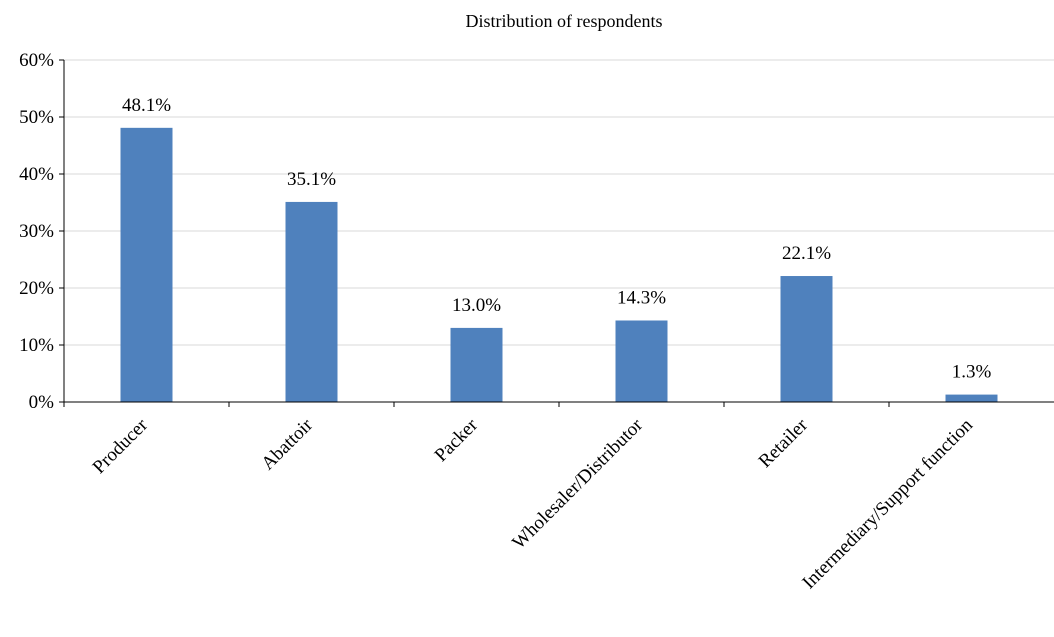  I want to click on data-label: 22.1%, so click(806, 253).